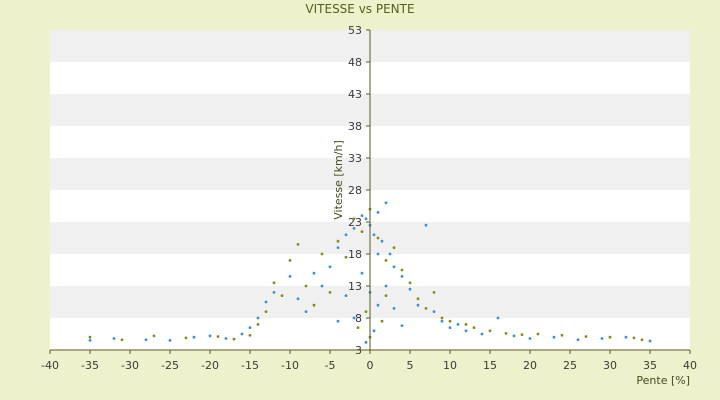  I want to click on x-tick-label: 10, so click(450, 365).